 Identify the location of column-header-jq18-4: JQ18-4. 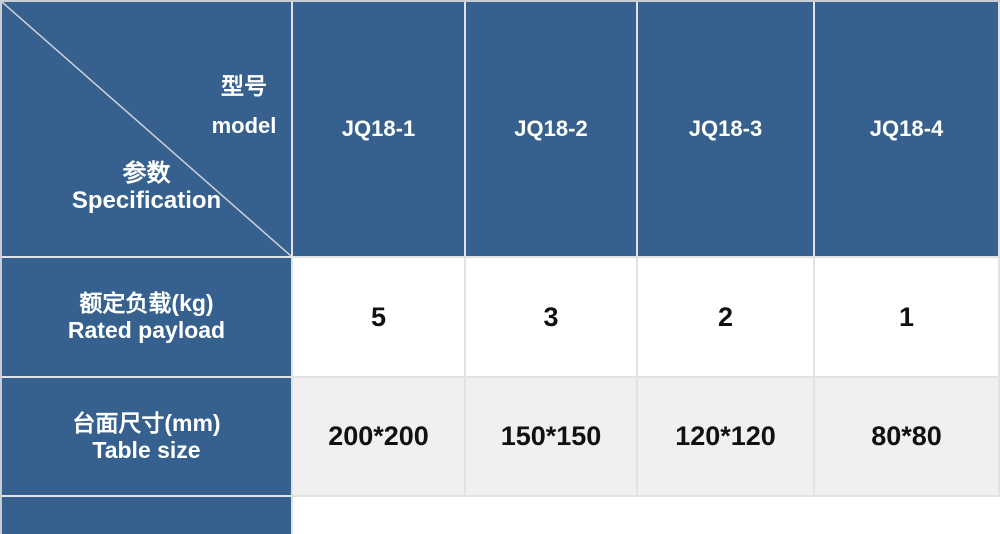
(907, 130).